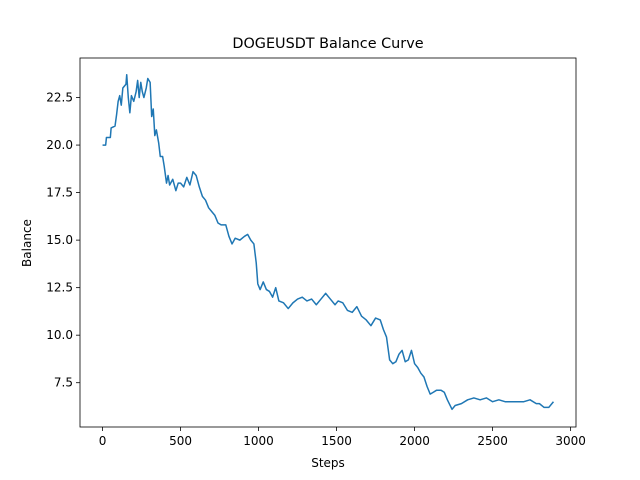 This screenshot has height=480, width=640. What do you see at coordinates (59, 240) in the screenshot?
I see `y-tick-label: 15.0` at bounding box center [59, 240].